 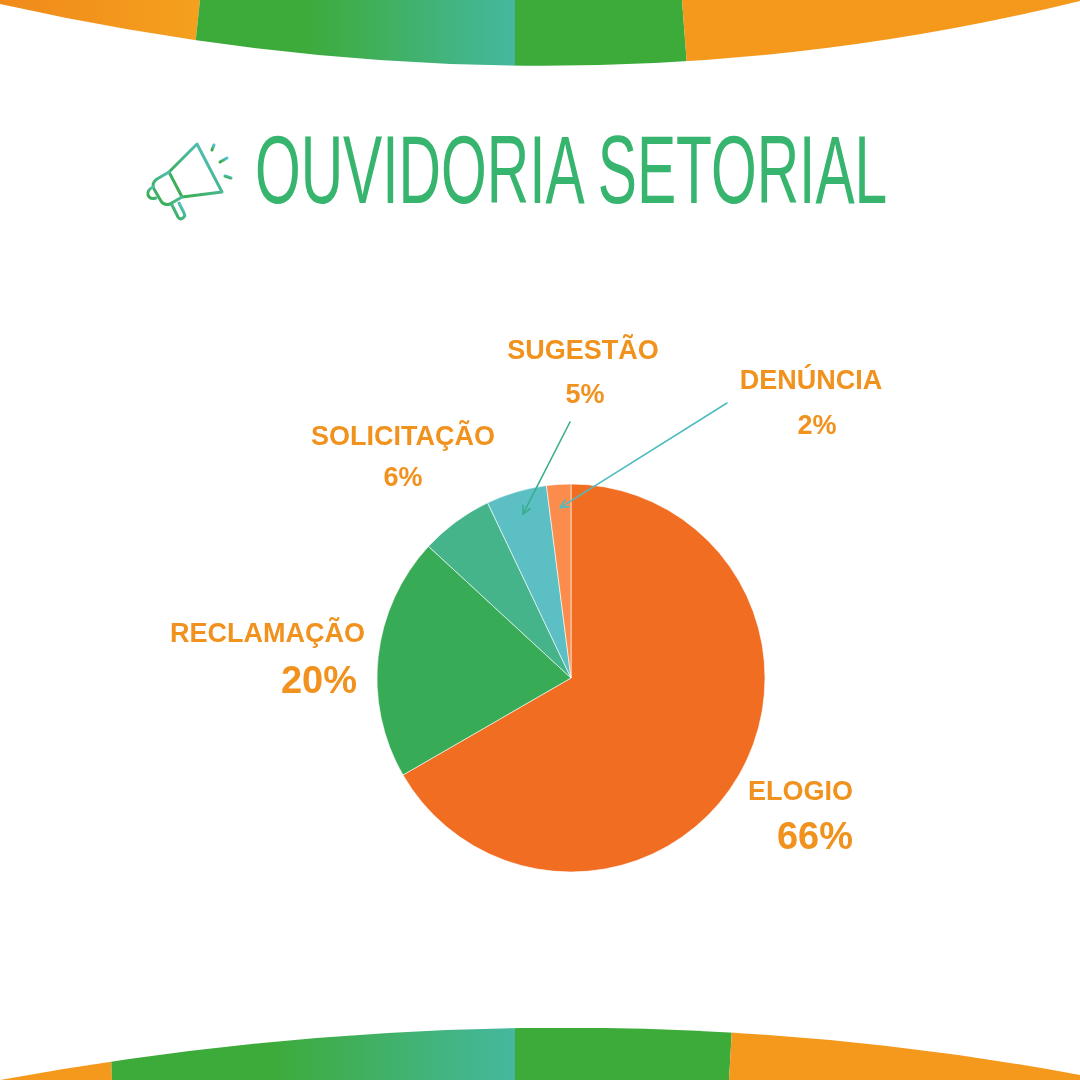 I want to click on slice-label: RECLAMAÇÃO, so click(x=267, y=632).